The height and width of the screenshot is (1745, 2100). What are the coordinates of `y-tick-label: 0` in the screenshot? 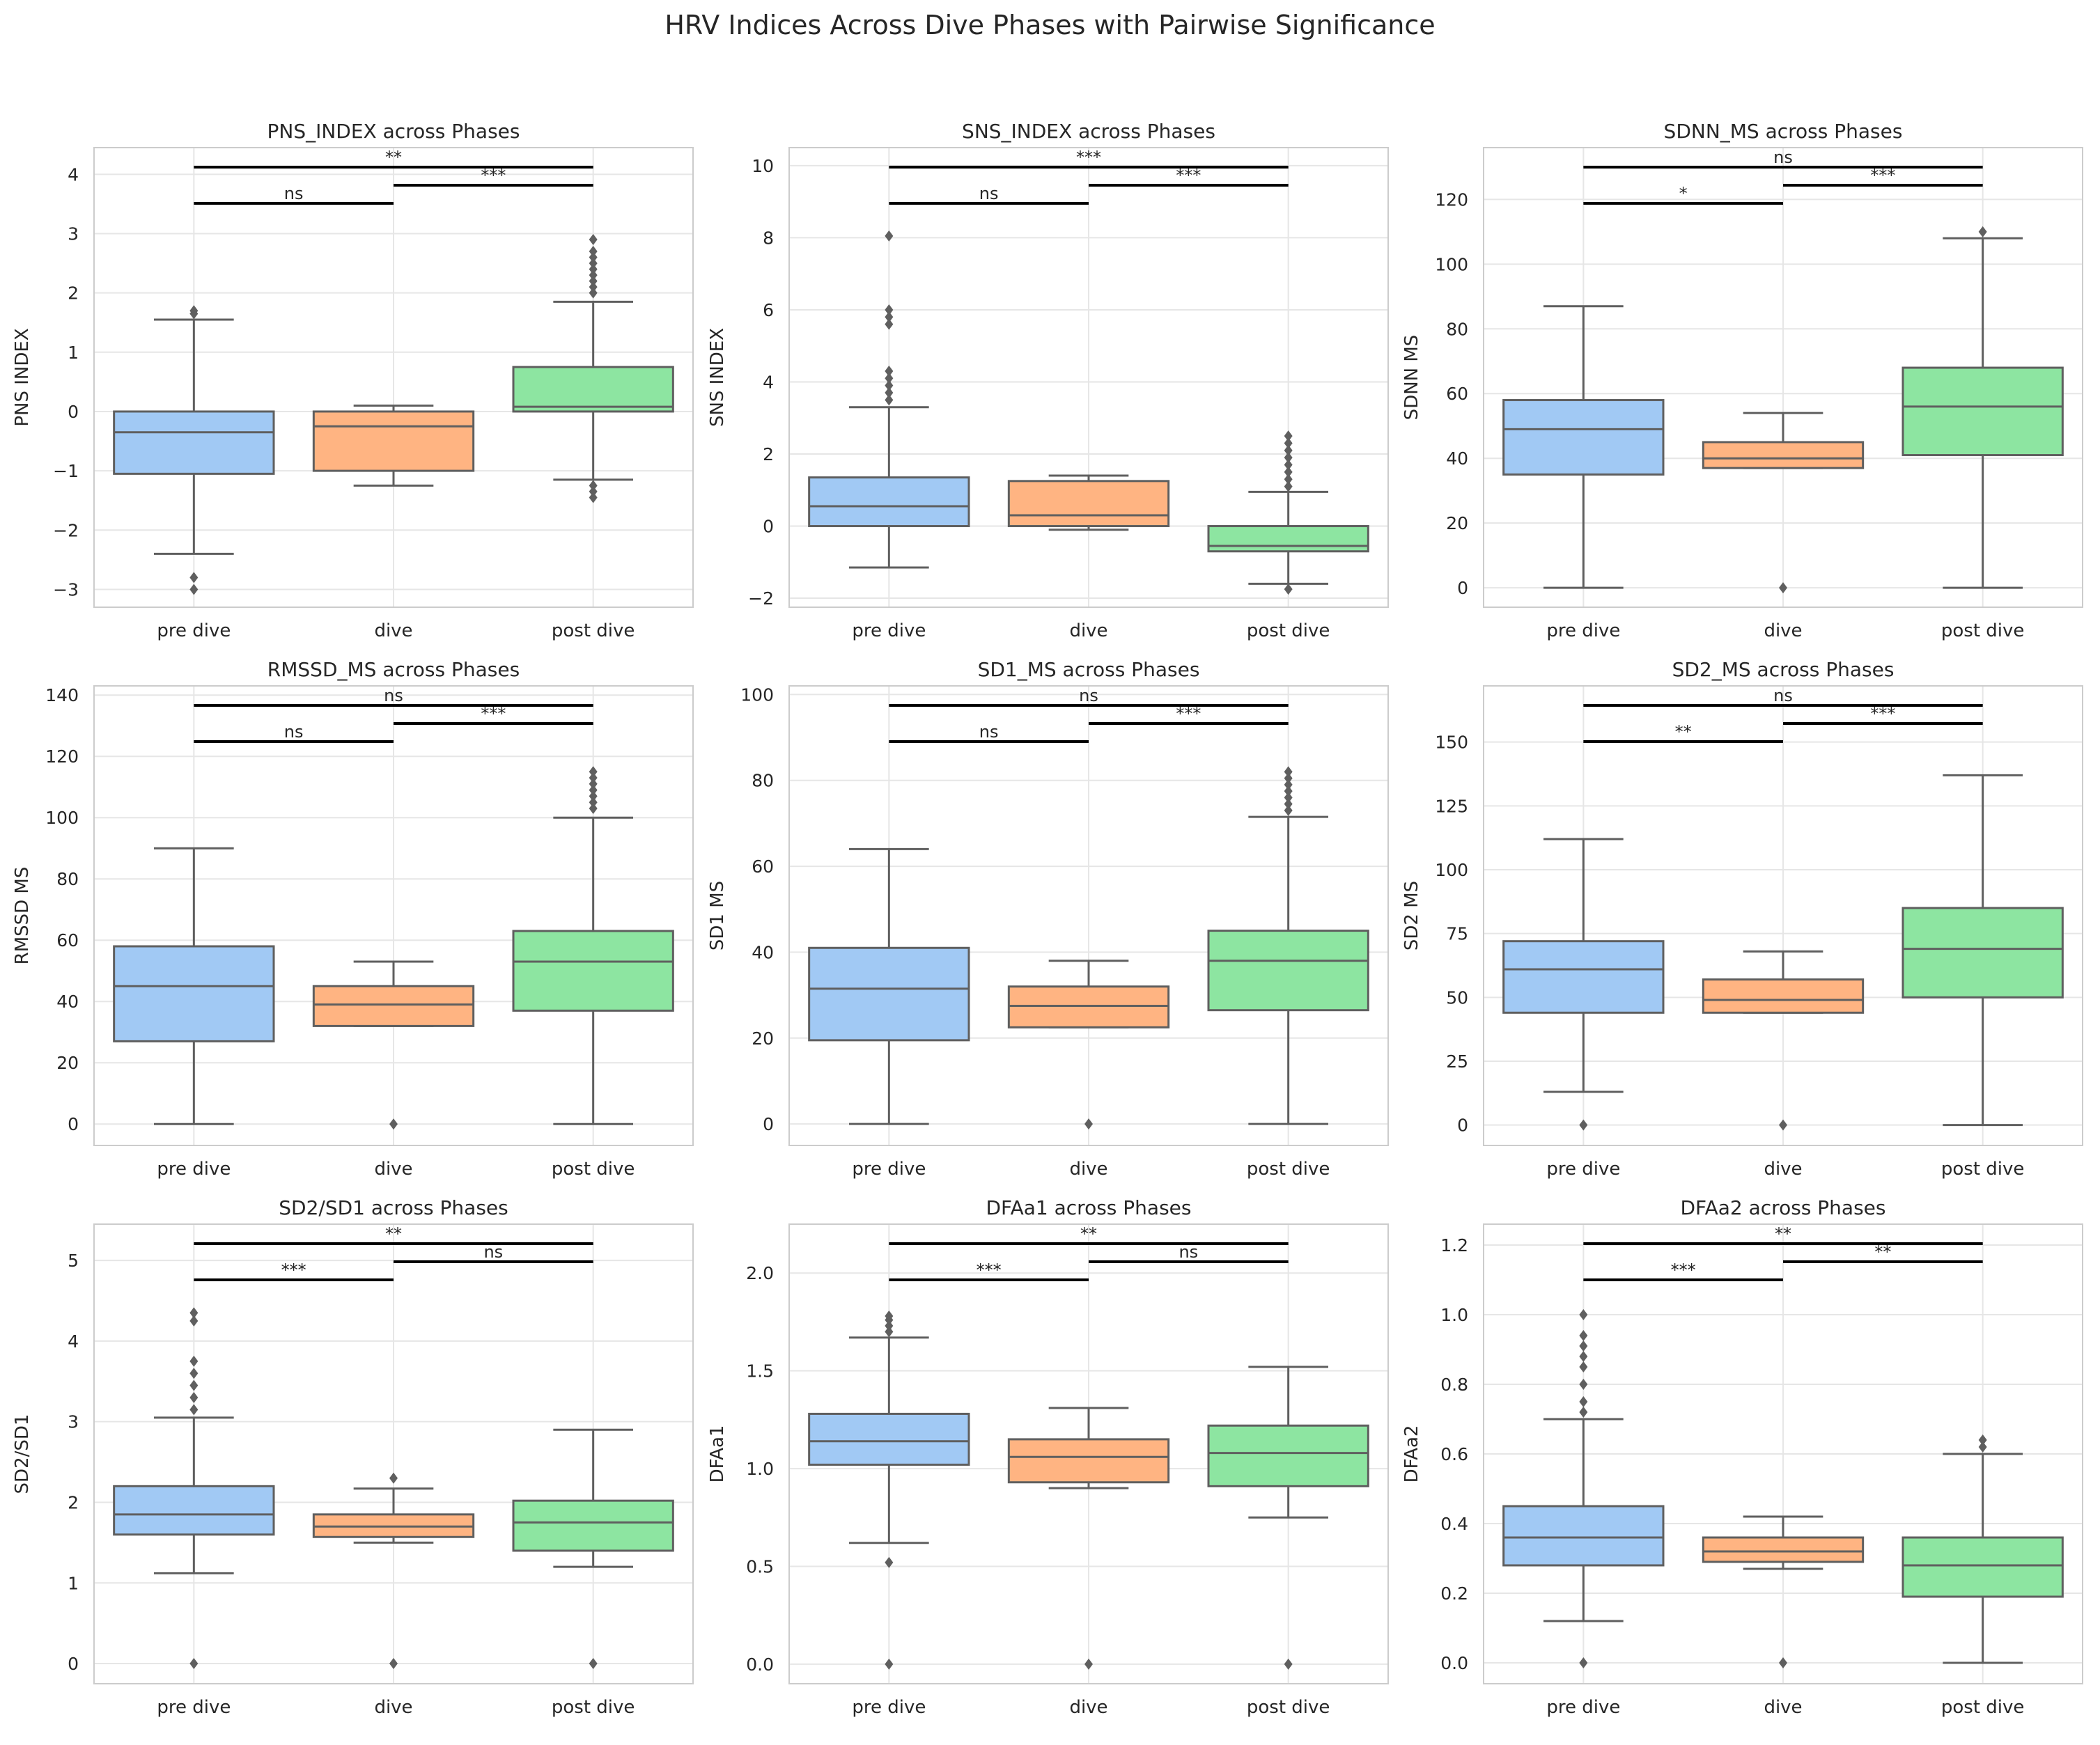 It's located at (1462, 588).